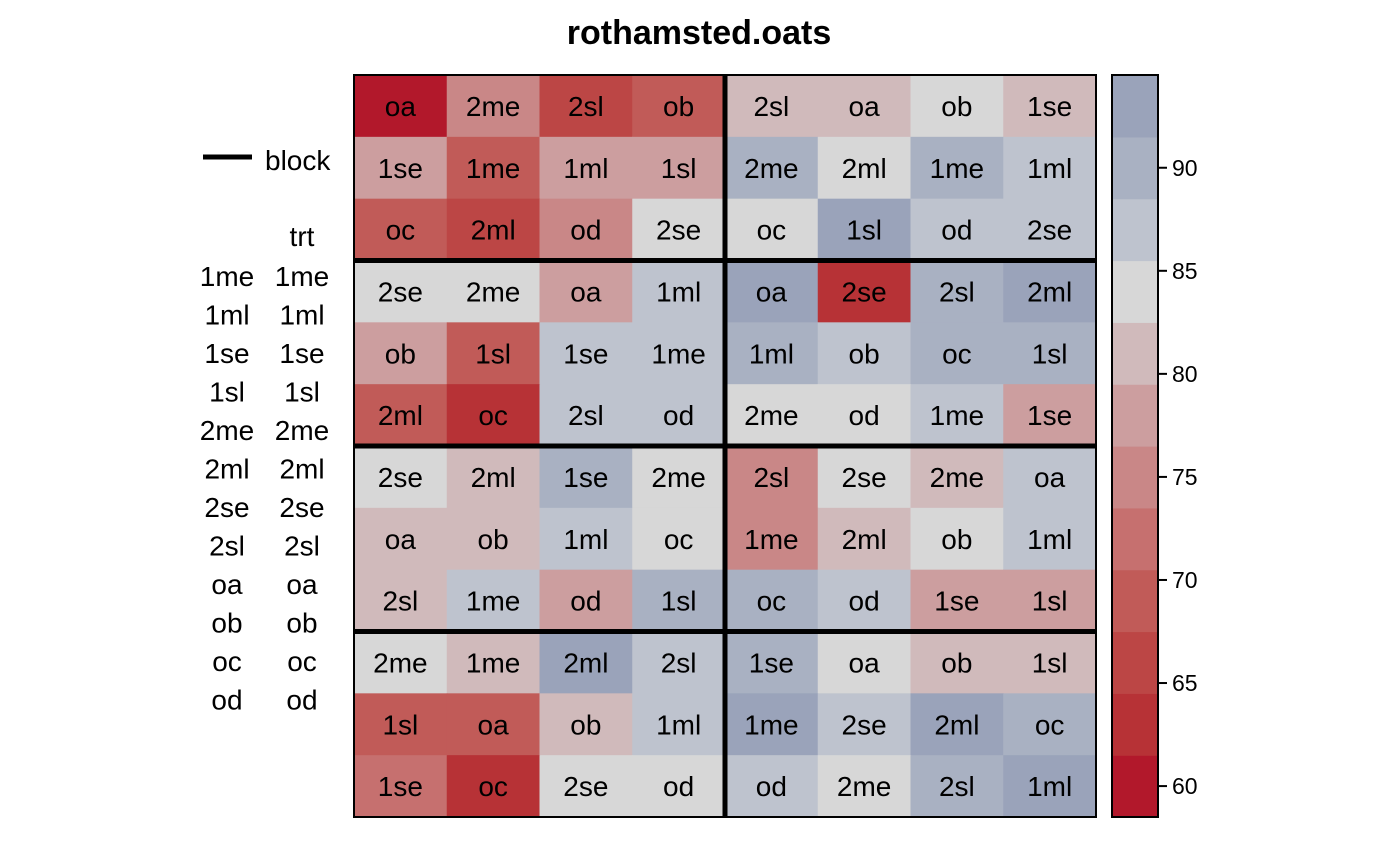 The height and width of the screenshot is (866, 1400). What do you see at coordinates (1185, 271) in the screenshot?
I see `color-key-tick-label: 85` at bounding box center [1185, 271].